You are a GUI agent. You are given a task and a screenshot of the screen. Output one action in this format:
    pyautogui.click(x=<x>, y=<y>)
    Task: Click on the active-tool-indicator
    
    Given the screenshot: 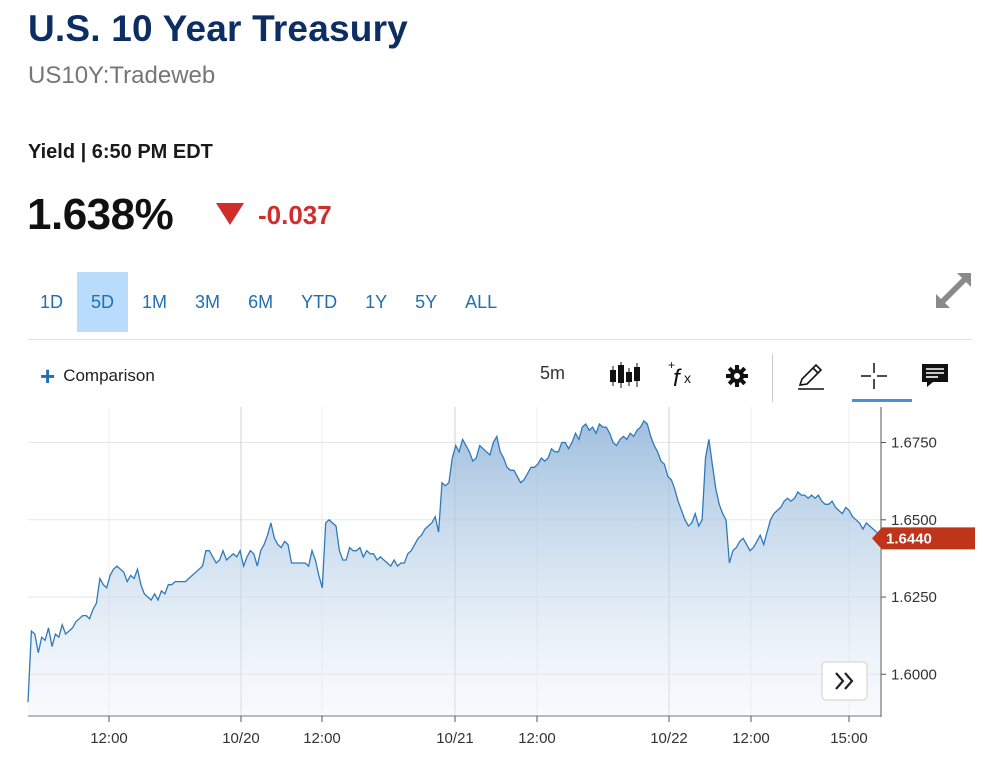 What is the action you would take?
    pyautogui.click(x=882, y=400)
    